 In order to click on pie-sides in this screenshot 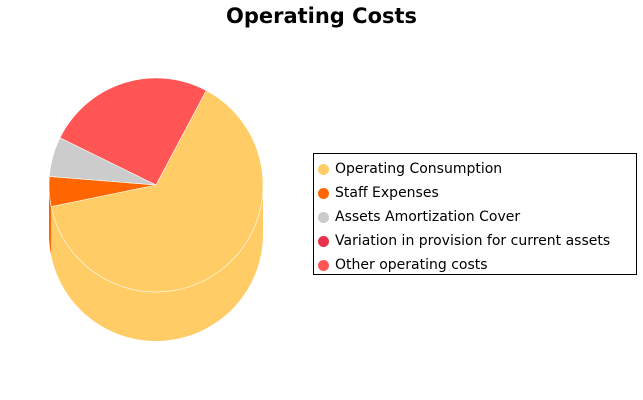, I will do `click(156, 263)`.